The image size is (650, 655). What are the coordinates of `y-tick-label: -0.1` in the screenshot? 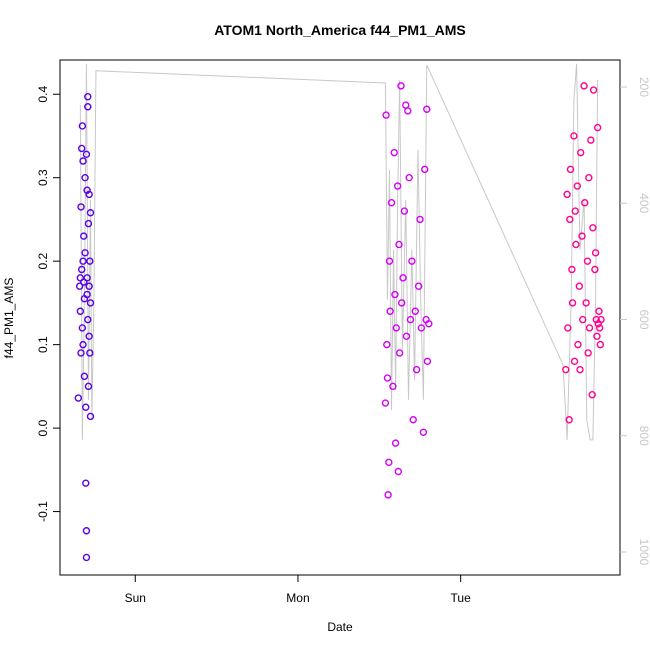 It's located at (43, 511).